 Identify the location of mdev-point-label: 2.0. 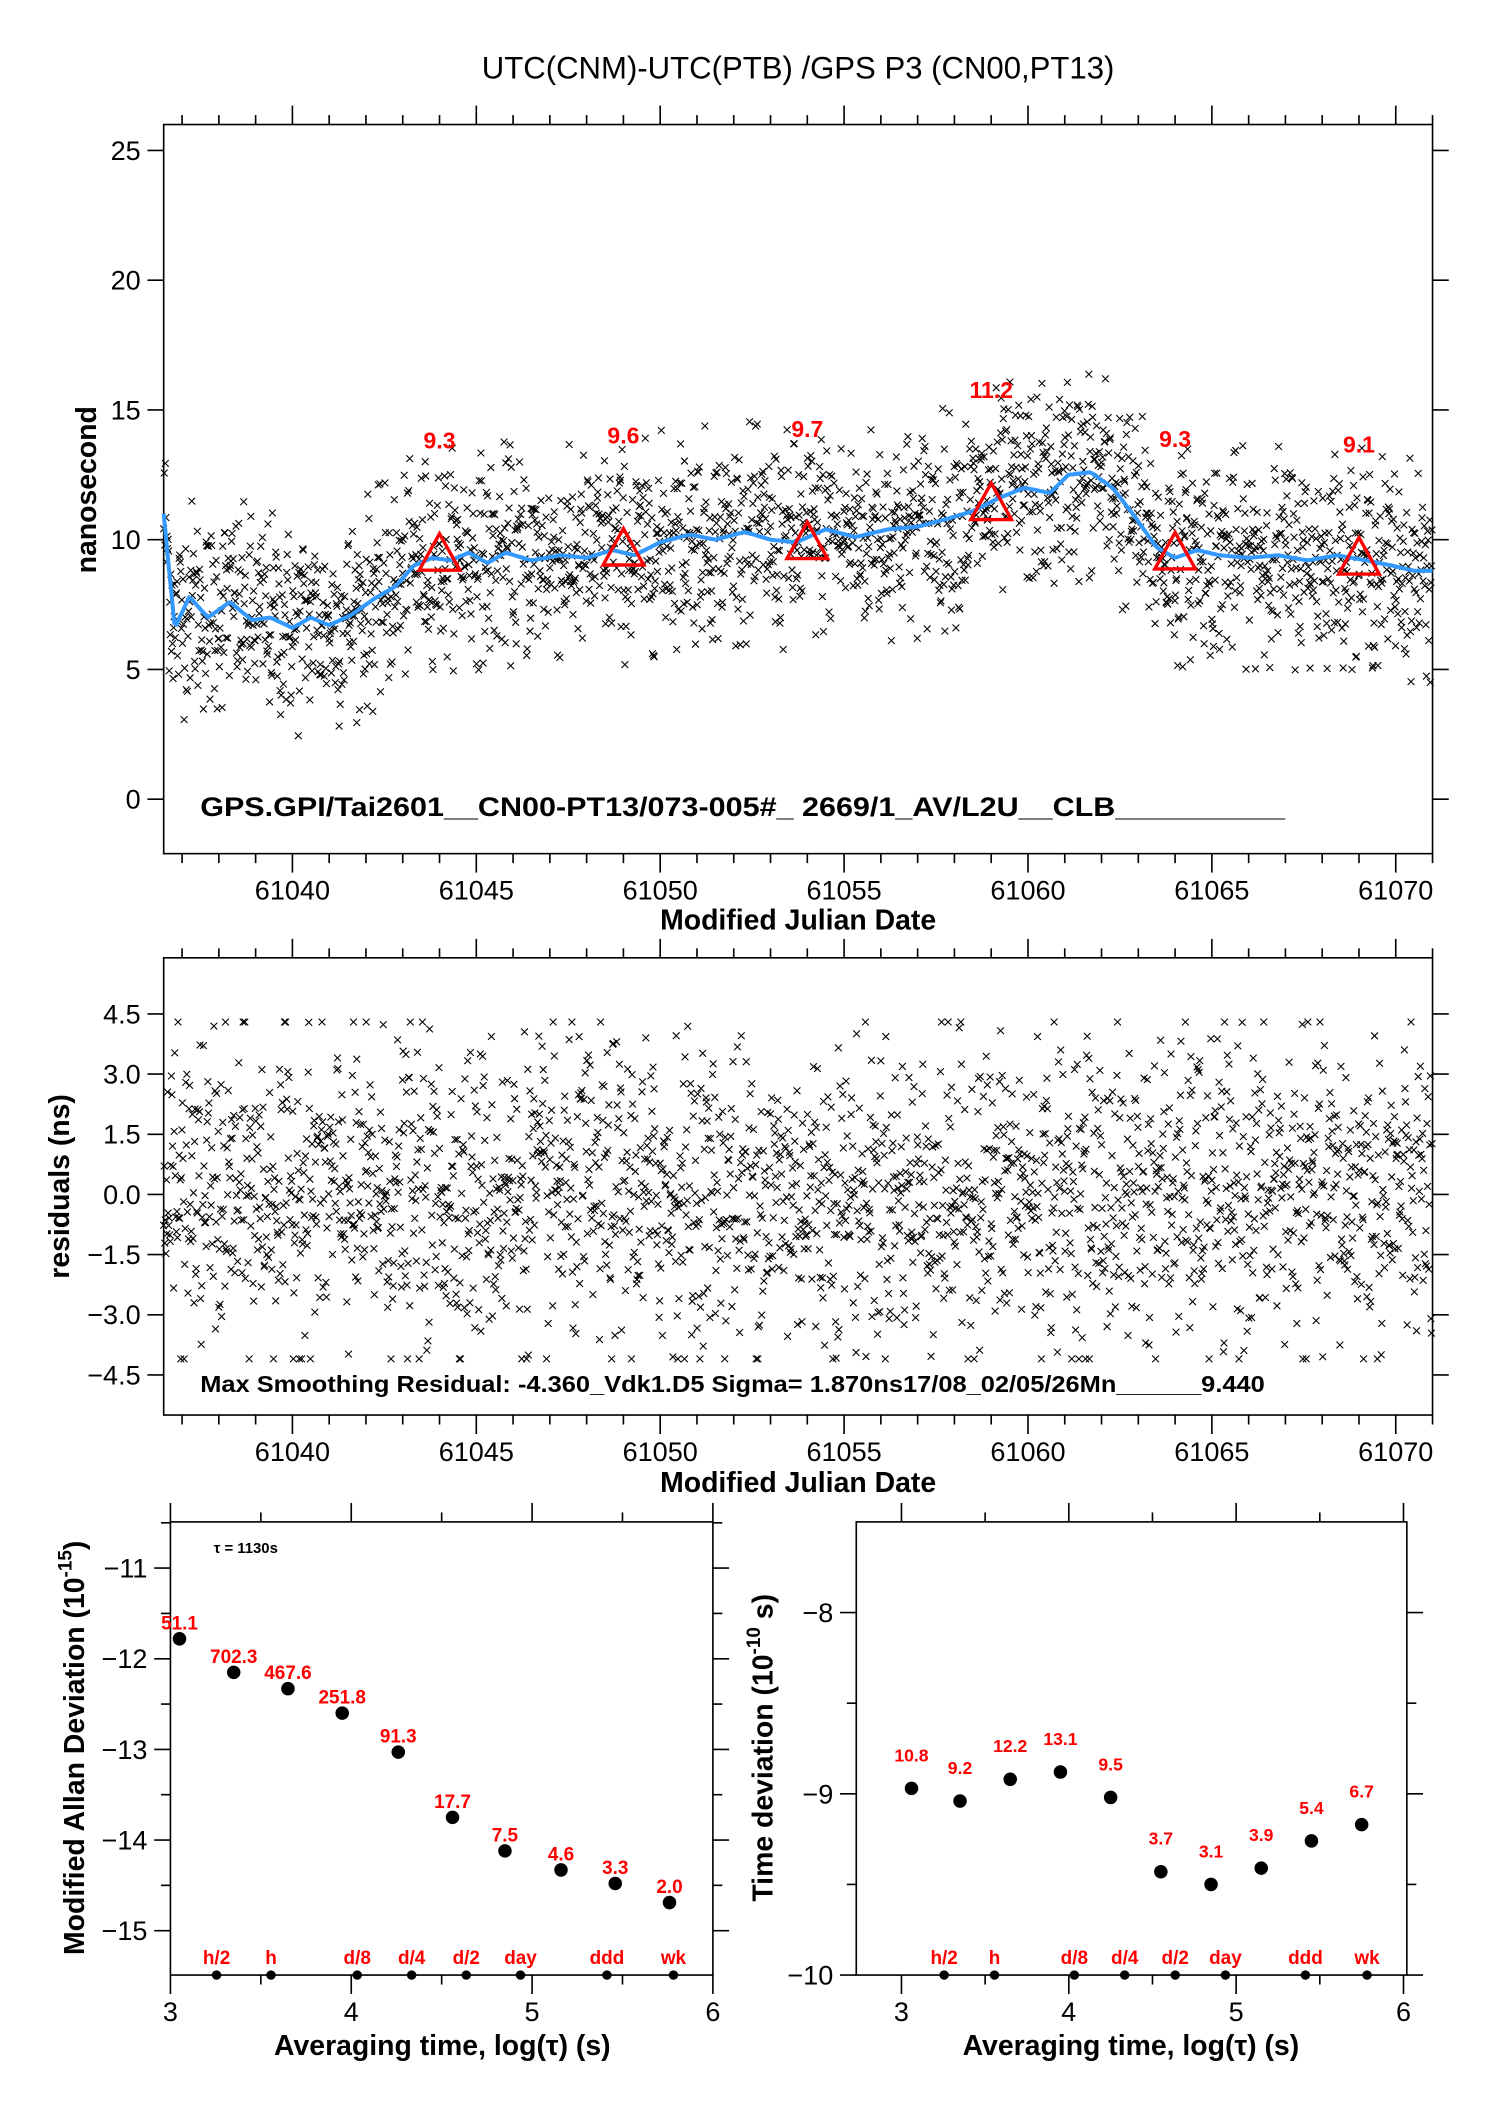
(669, 1887).